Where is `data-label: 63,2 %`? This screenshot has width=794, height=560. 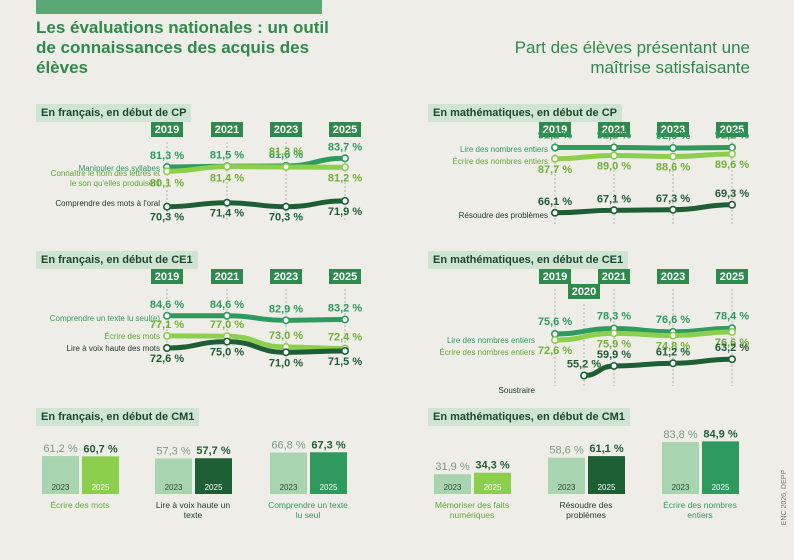 data-label: 63,2 % is located at coordinates (732, 348).